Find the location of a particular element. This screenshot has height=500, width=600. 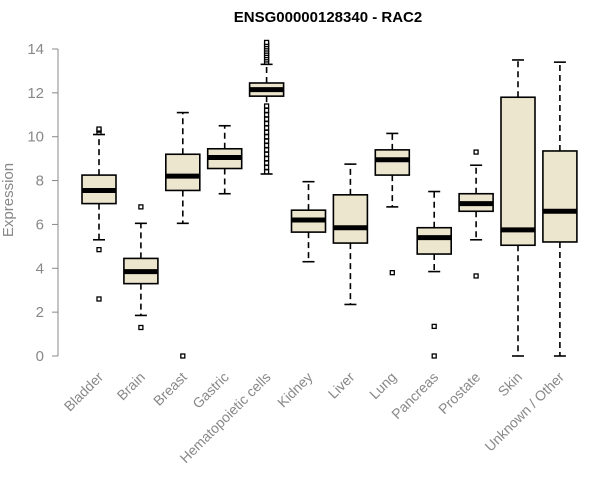

x-category-label: Prostate is located at coordinates (459, 393).